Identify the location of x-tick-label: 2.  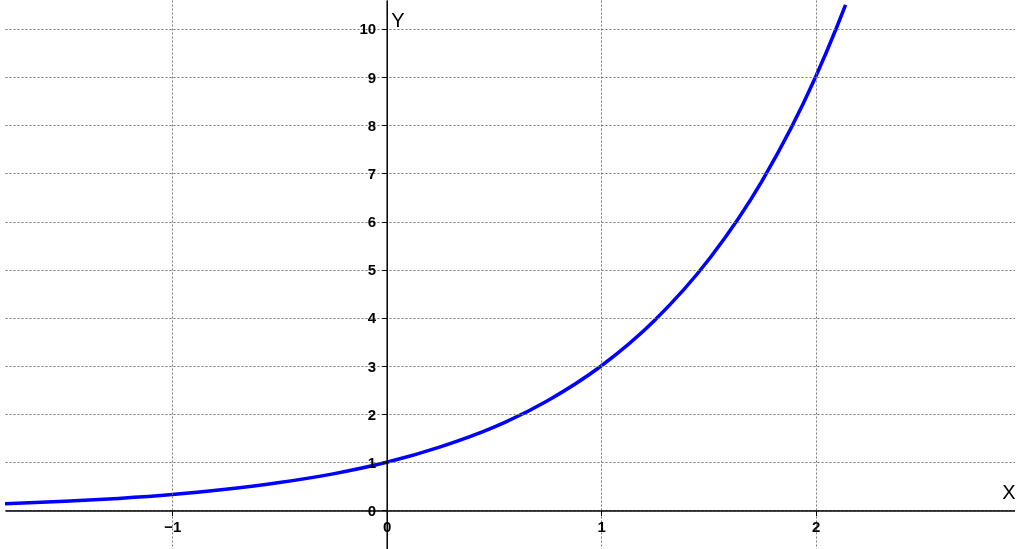
(816, 526).